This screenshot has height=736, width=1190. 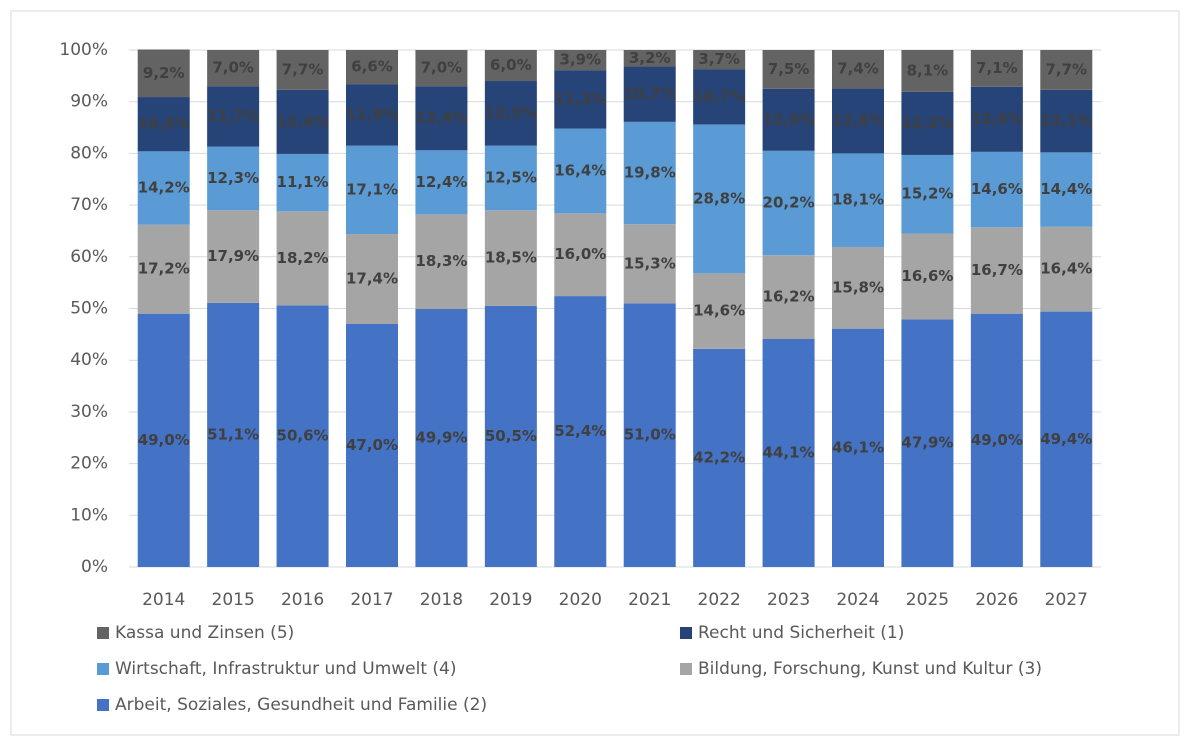 I want to click on data-label: 12,6%, so click(x=997, y=119).